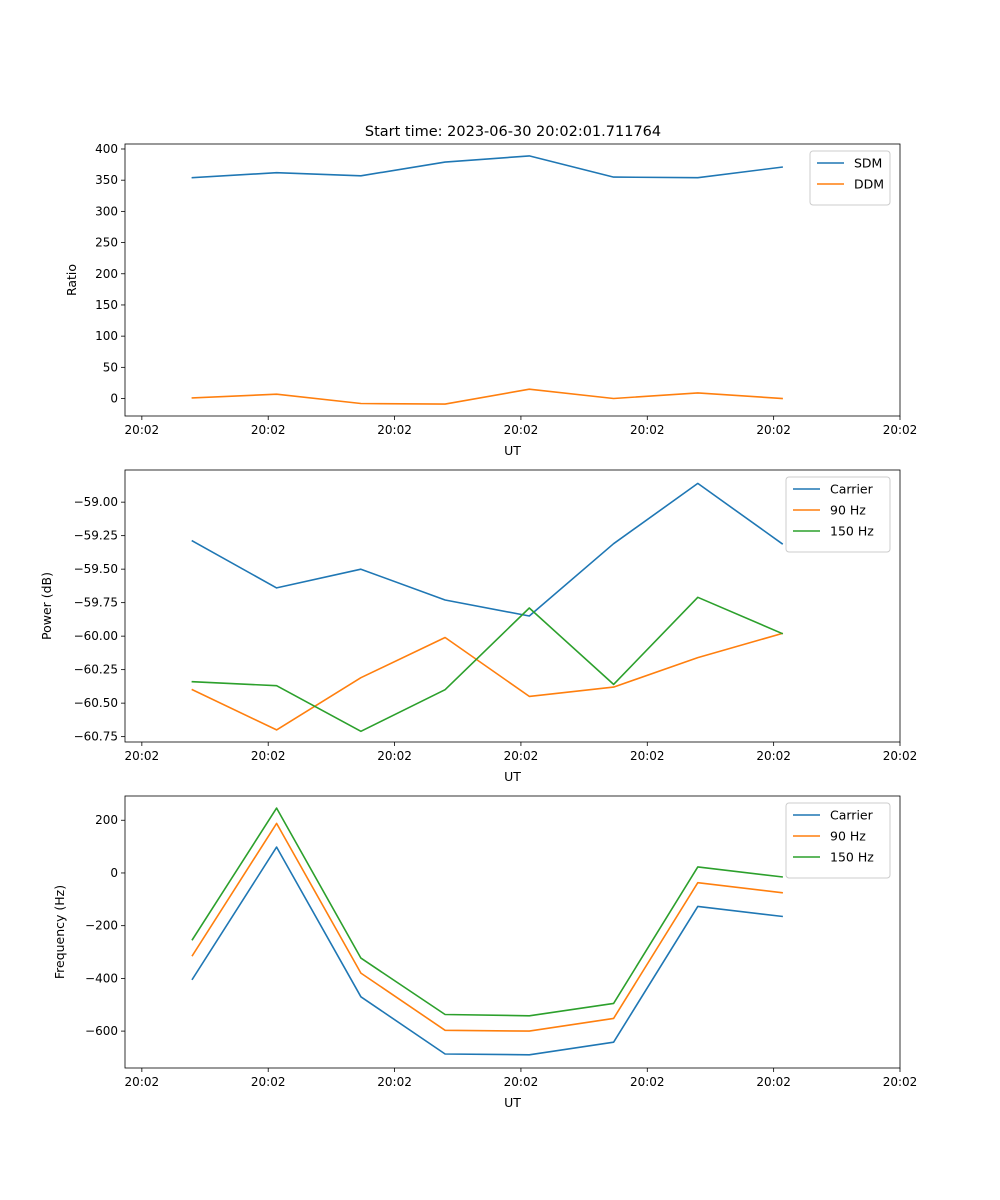  Describe the element at coordinates (59, 932) in the screenshot. I see `y-axis-label: Frequency (Hz)` at that location.